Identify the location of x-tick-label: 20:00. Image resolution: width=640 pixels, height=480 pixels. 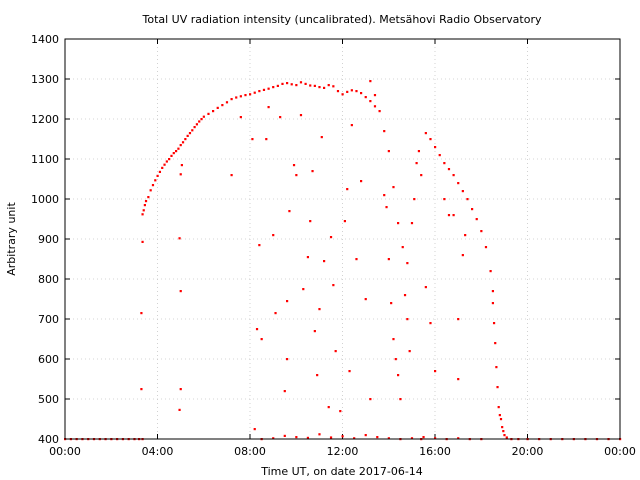
(528, 451).